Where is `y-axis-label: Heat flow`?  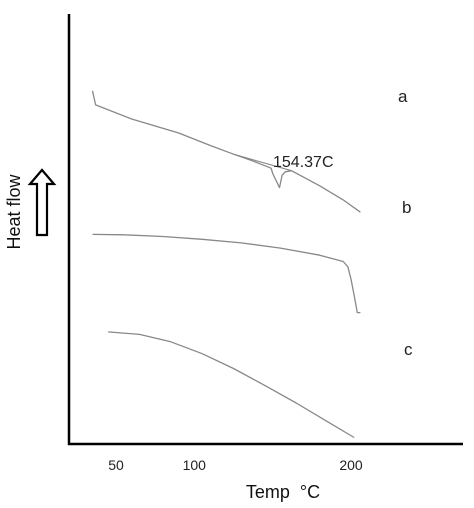 y-axis-label: Heat flow is located at coordinates (14, 211).